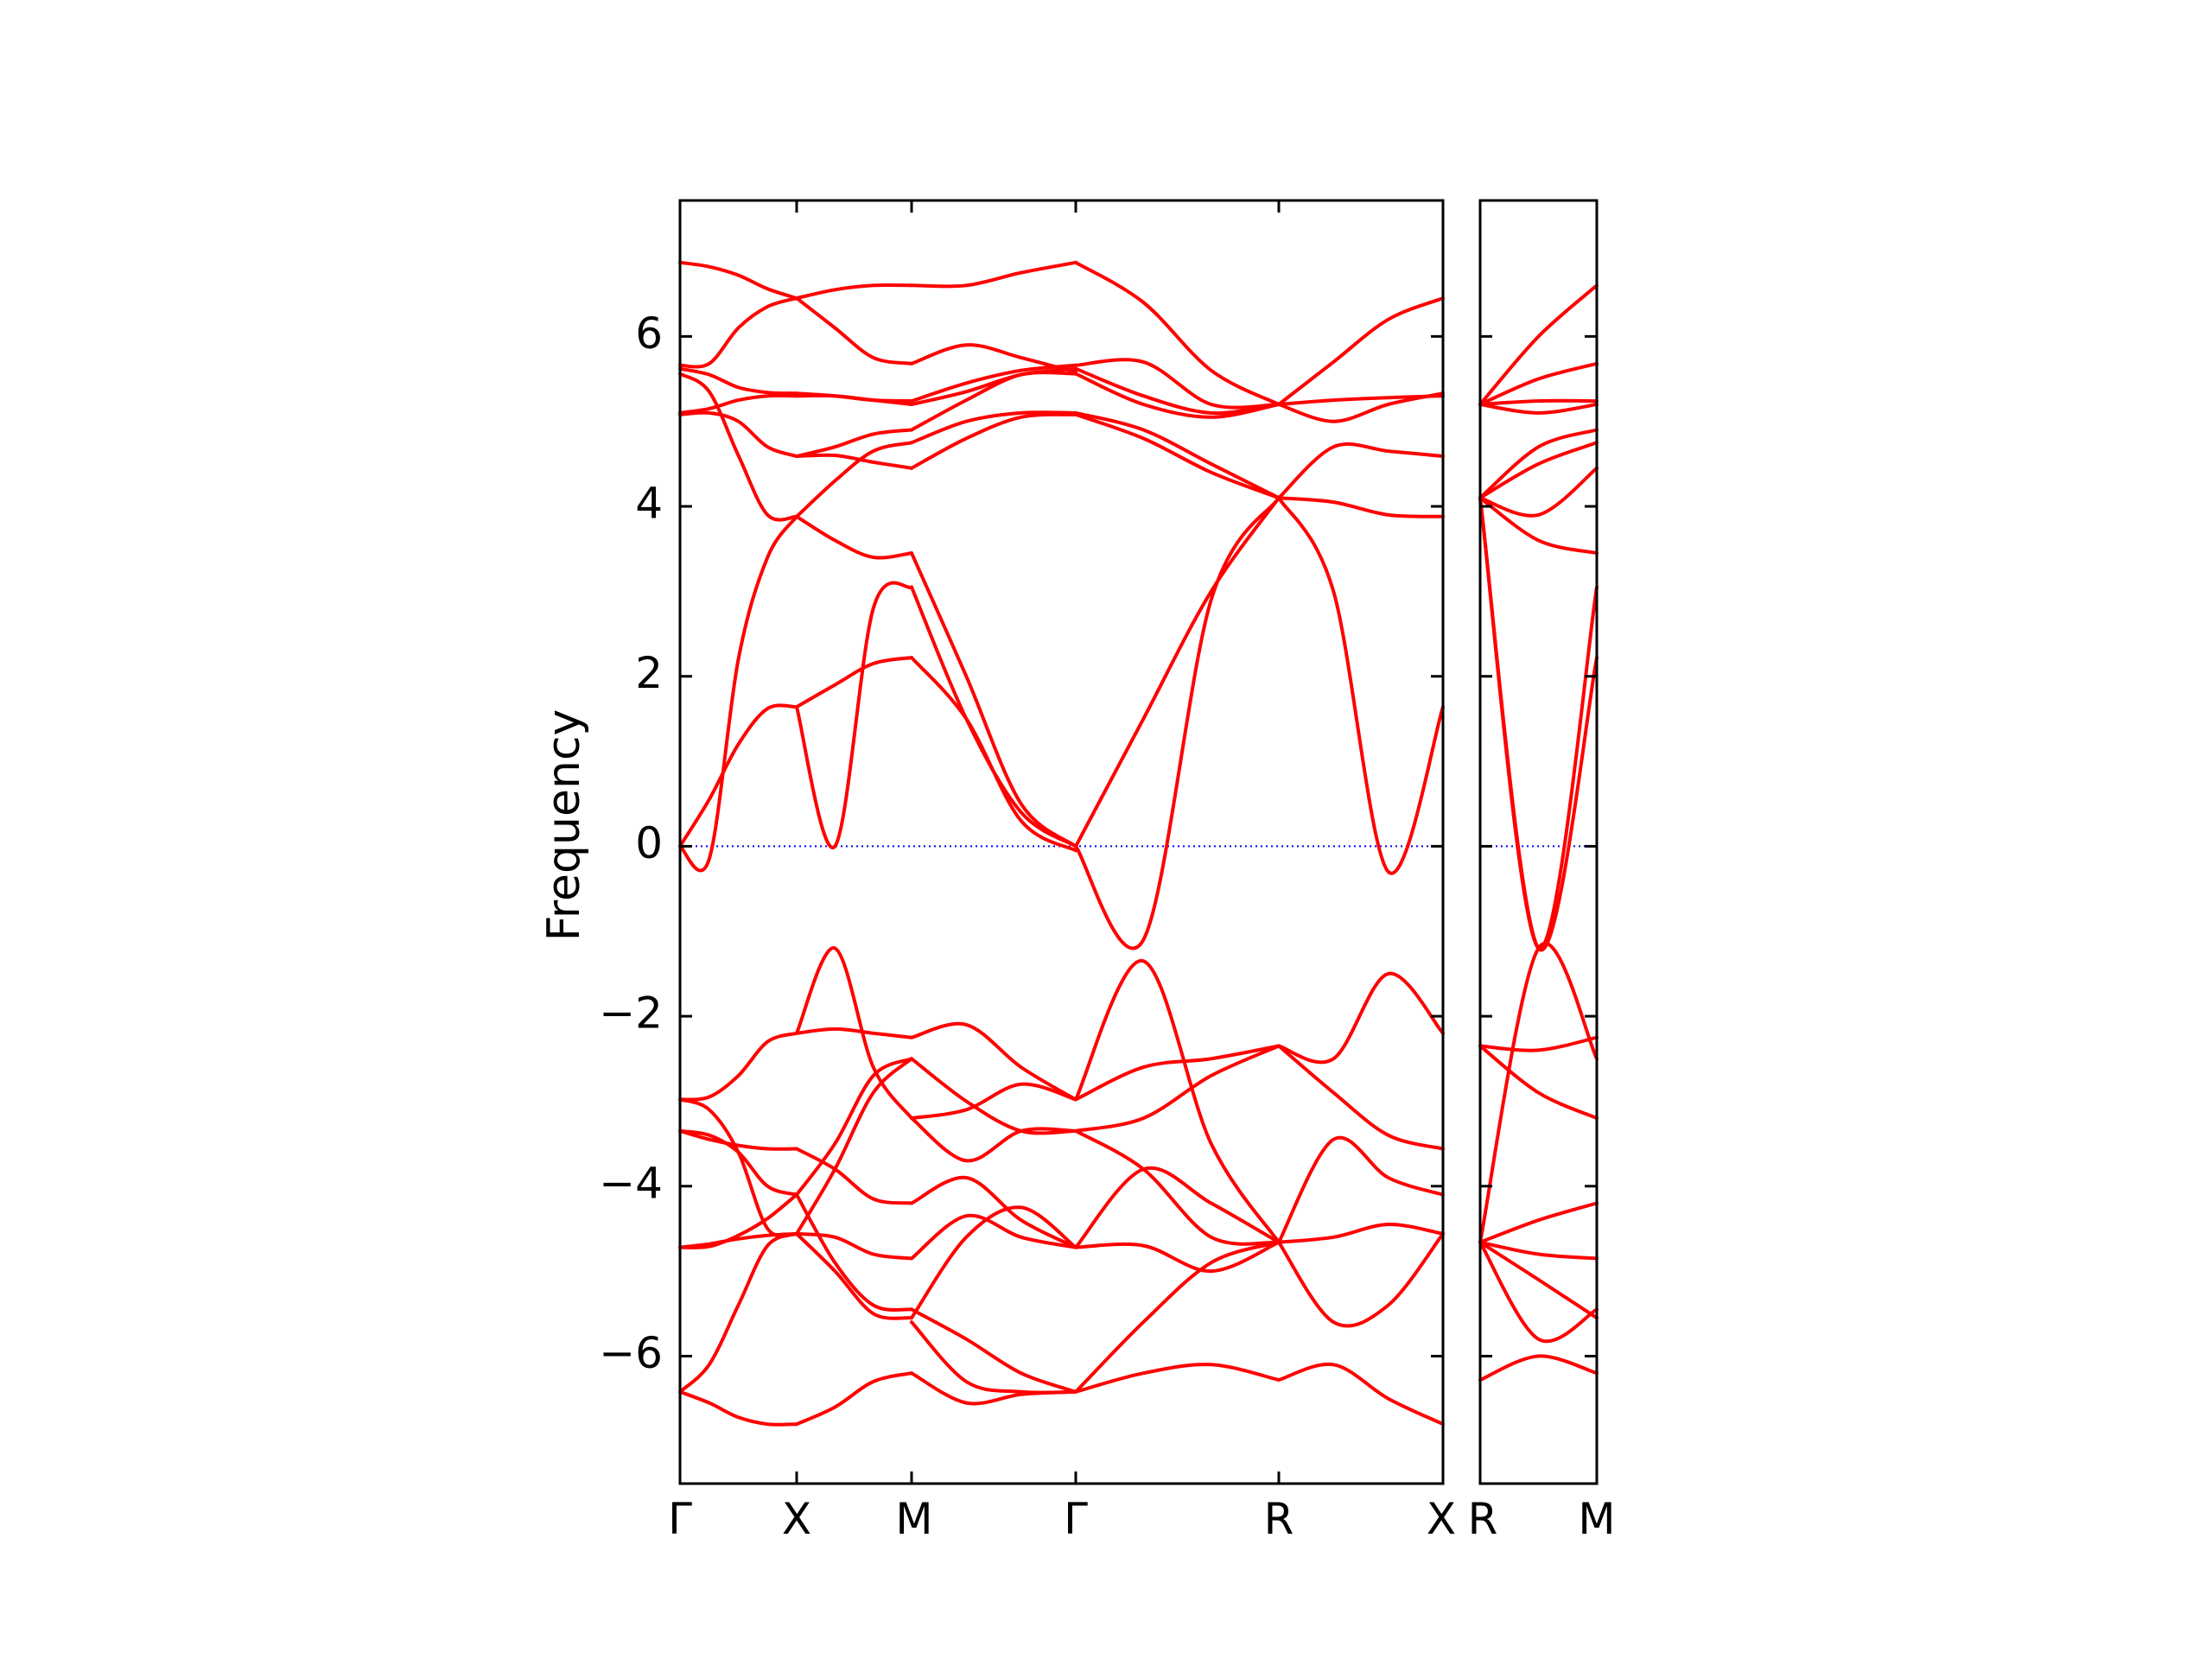  I want to click on band-line-Γ-R-2, so click(1177, 391).